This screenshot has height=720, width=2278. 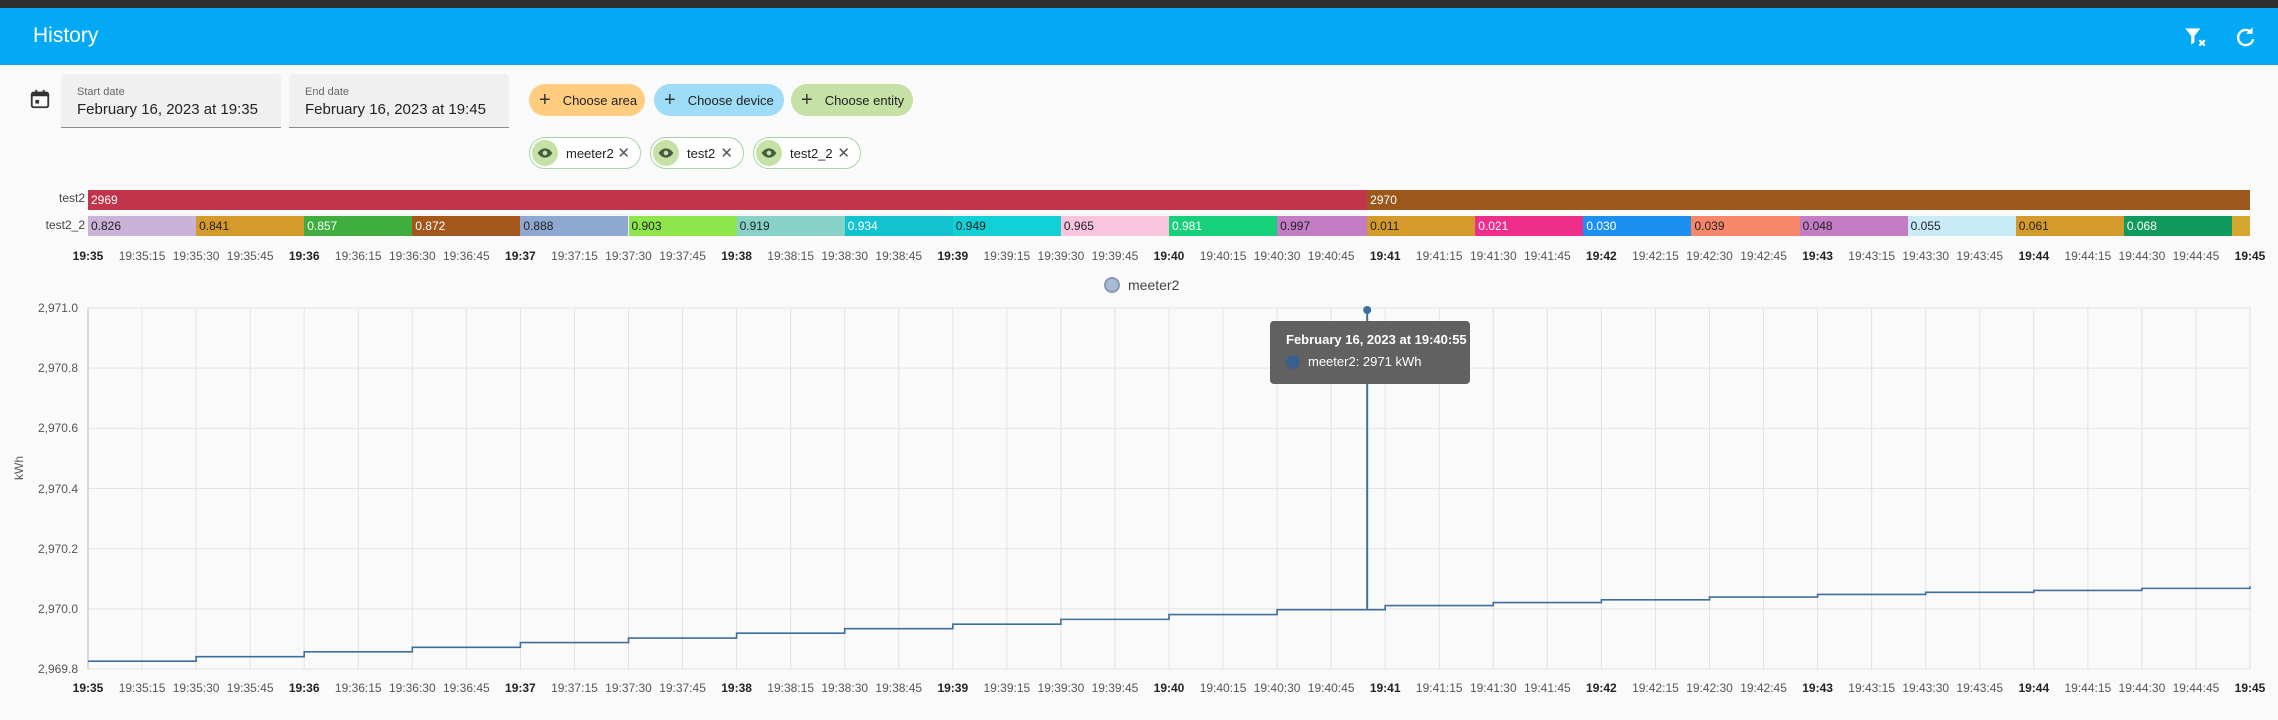 I want to click on y-axis-unit: kWh, so click(x=19, y=468).